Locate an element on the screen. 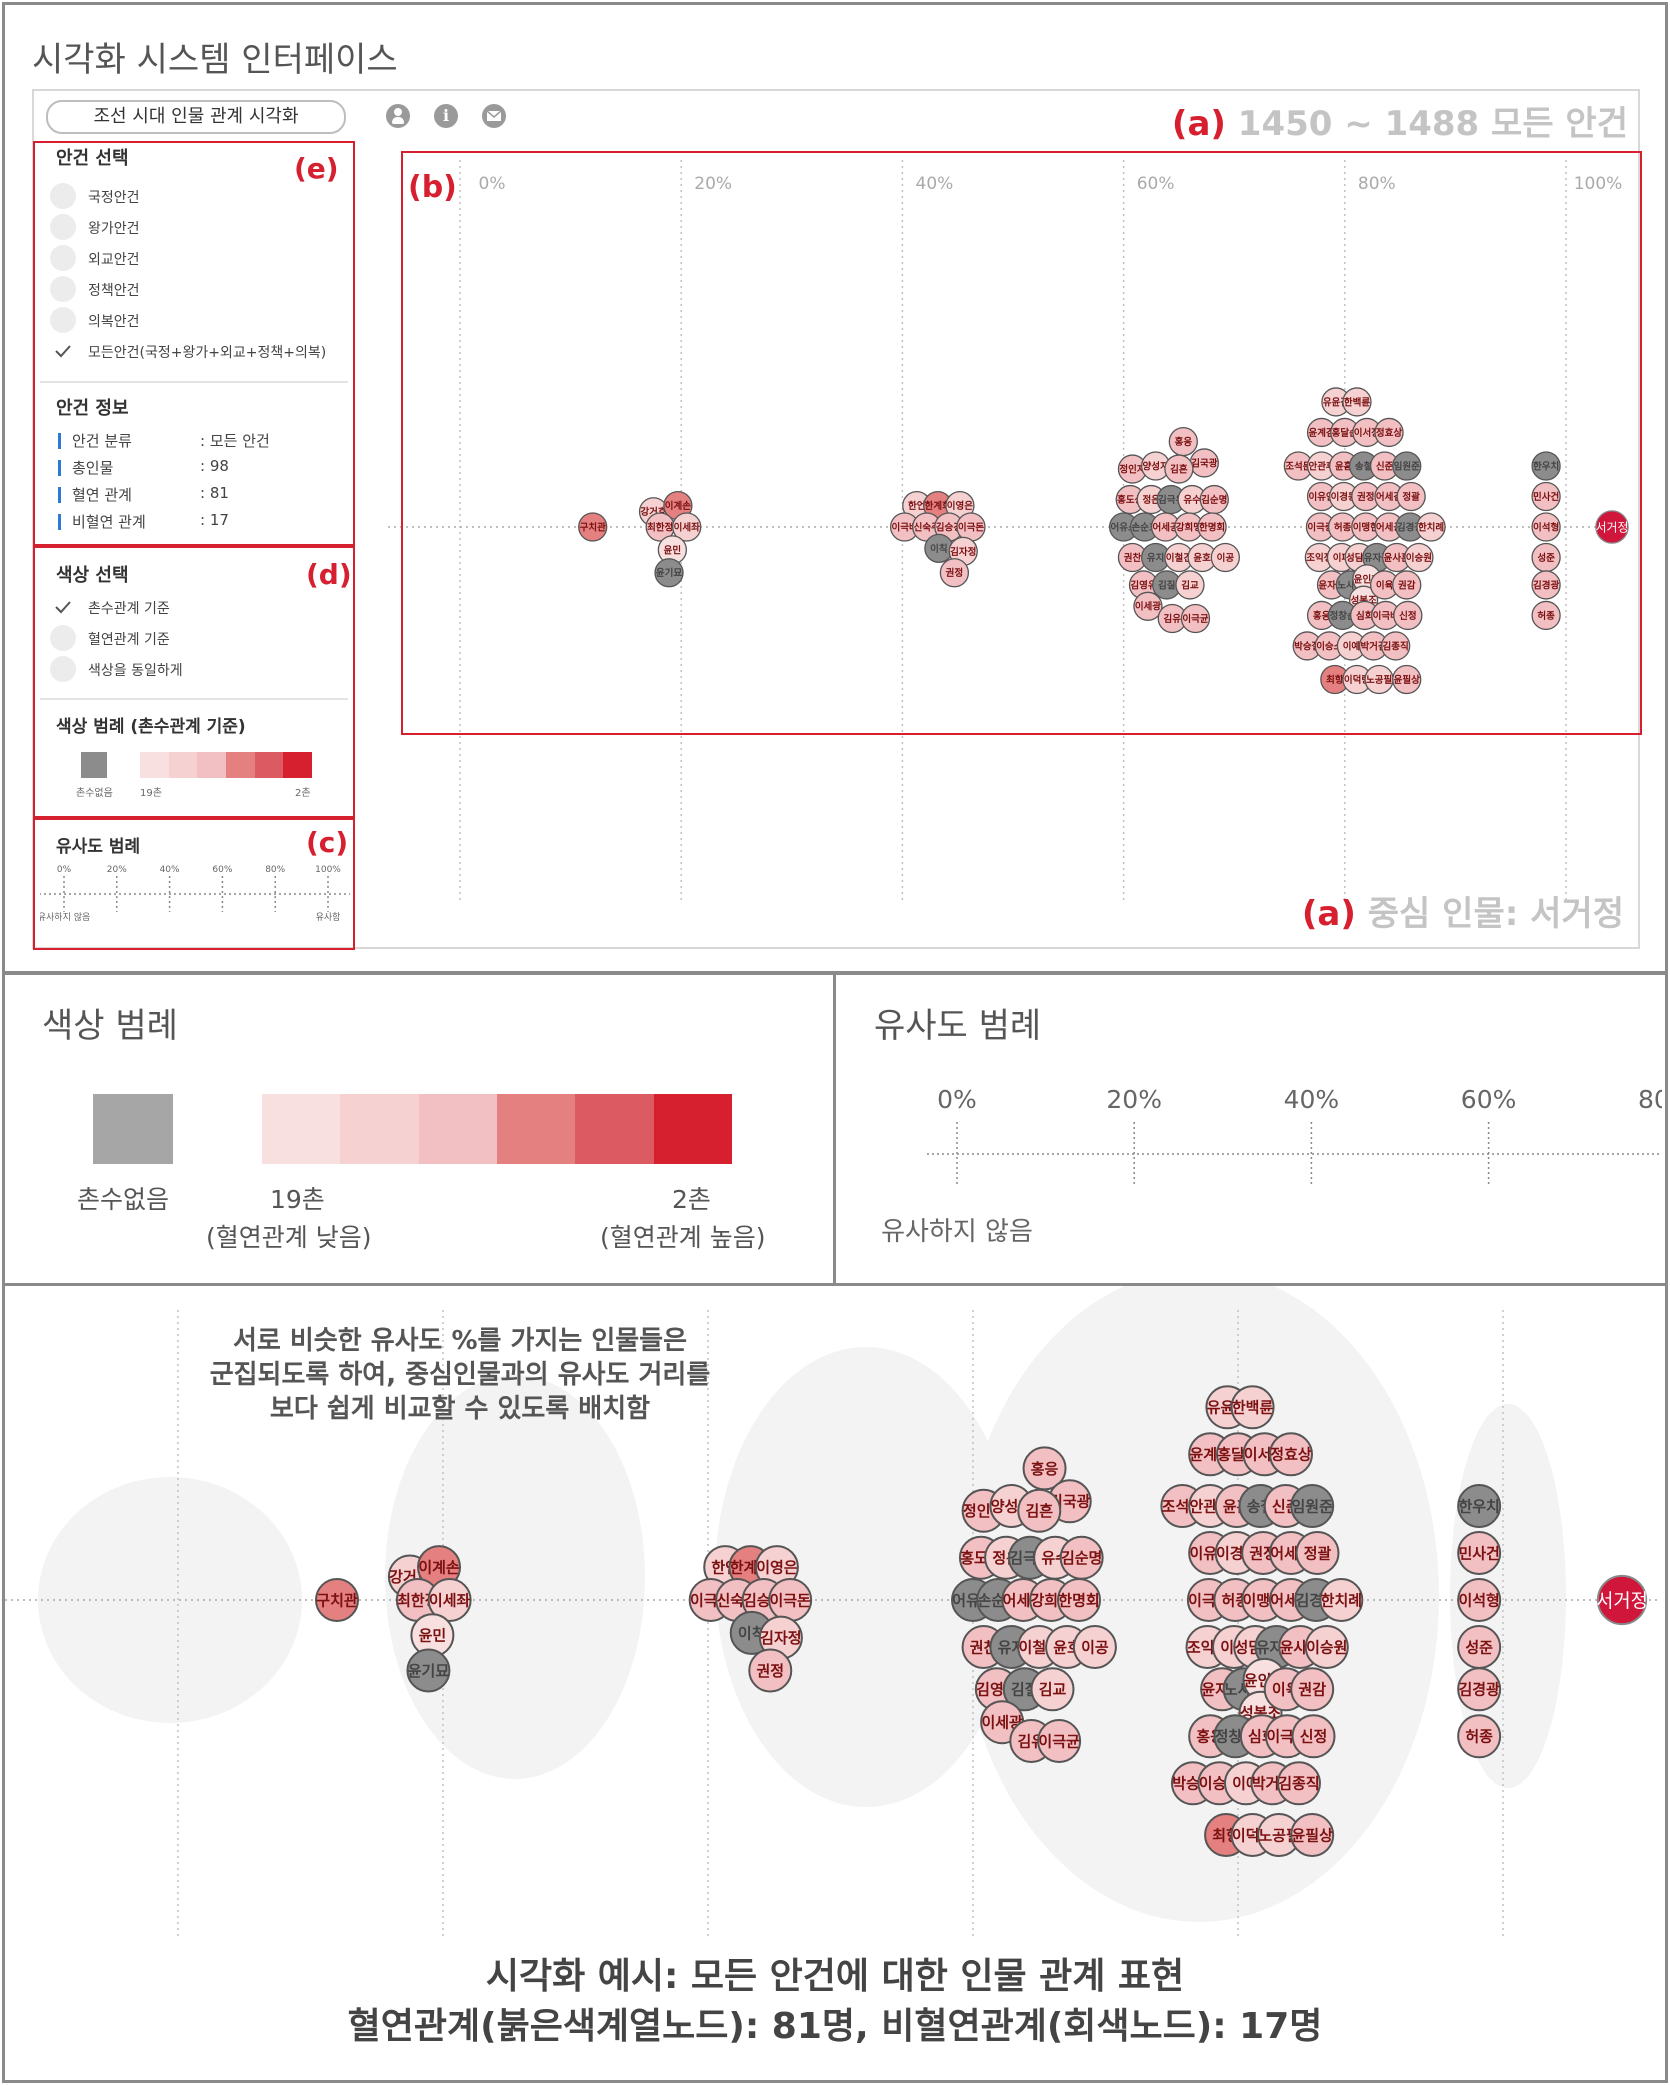  option-row: 의복안건 is located at coordinates (195, 320).